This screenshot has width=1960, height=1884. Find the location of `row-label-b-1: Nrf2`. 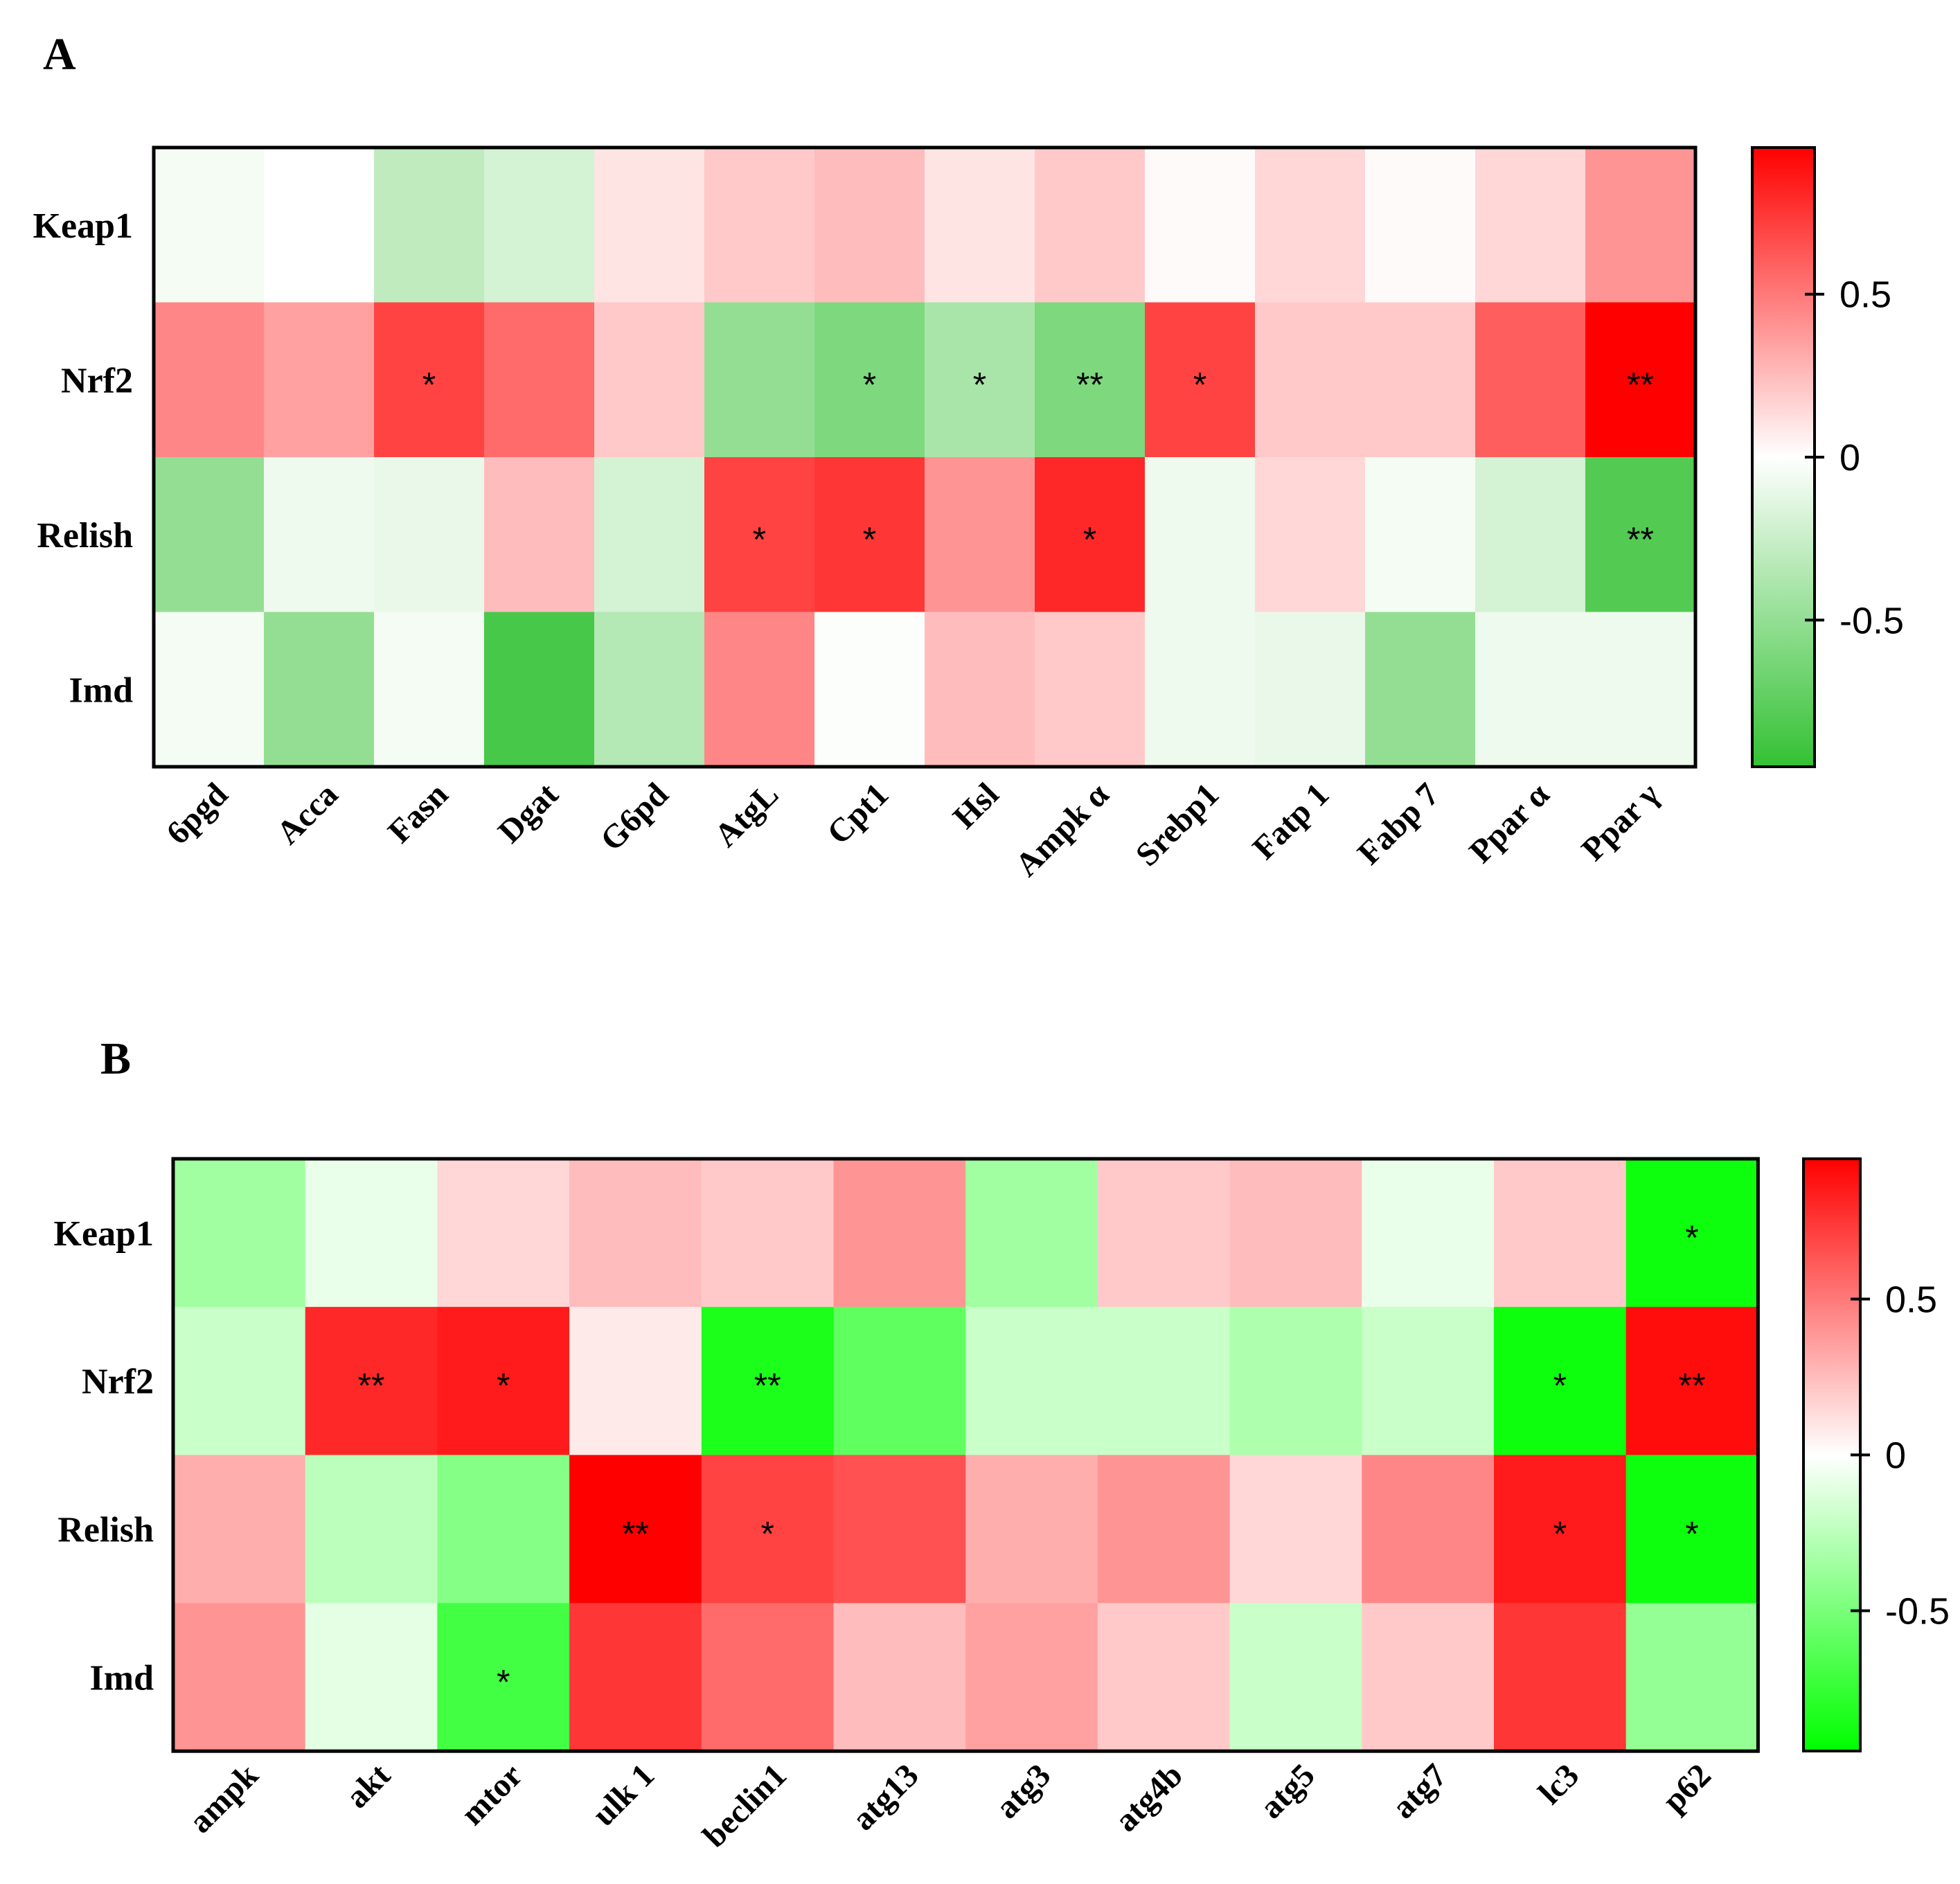

row-label-b-1: Nrf2 is located at coordinates (118, 1382).